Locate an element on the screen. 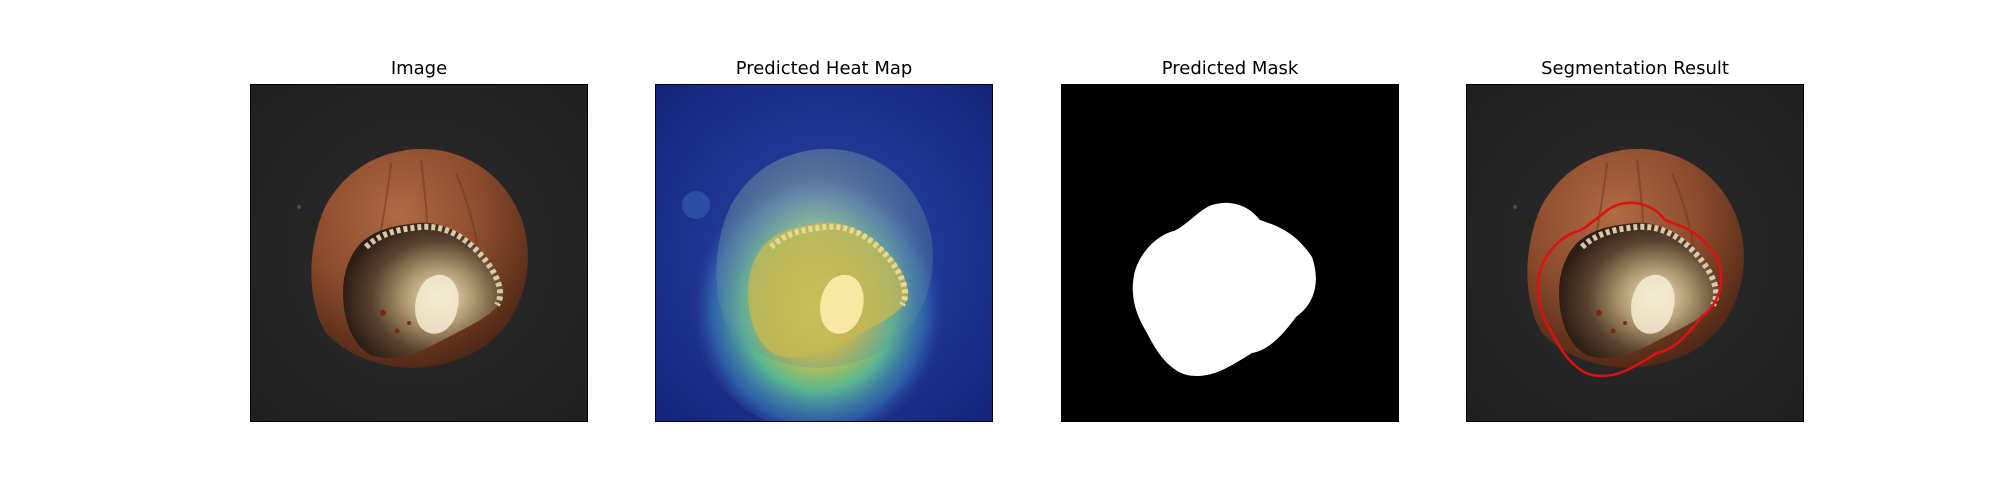 This screenshot has height=500, width=2000. hazelnut-image is located at coordinates (419, 253).